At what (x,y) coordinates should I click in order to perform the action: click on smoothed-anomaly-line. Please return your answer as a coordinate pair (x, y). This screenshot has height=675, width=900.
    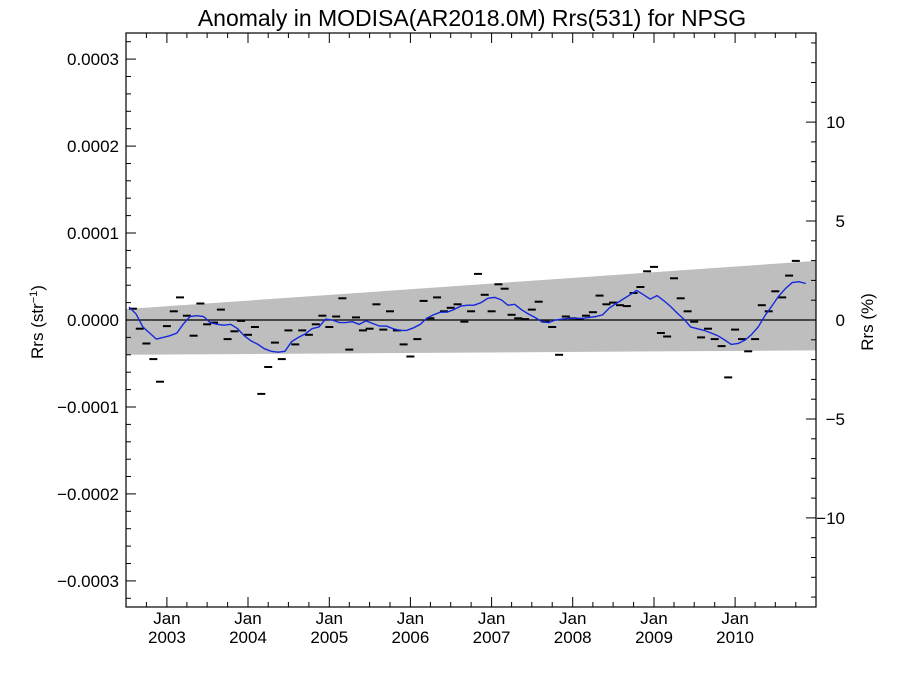
    Looking at the image, I should click on (467, 316).